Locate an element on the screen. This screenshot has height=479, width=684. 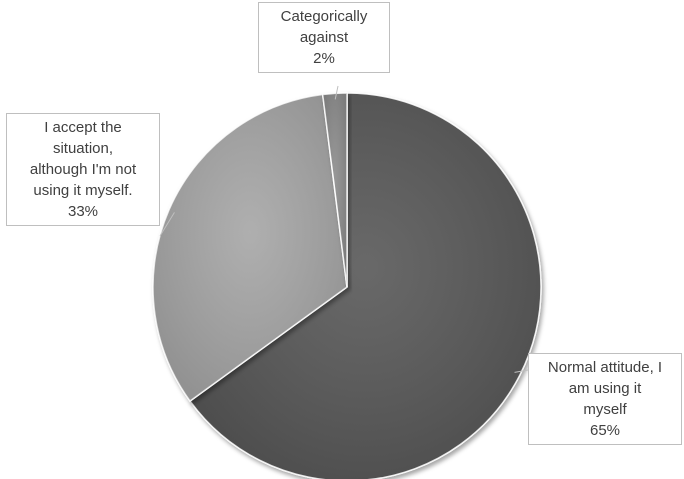
data-label-categorically-against: Categorically against 2% is located at coordinates (324, 37).